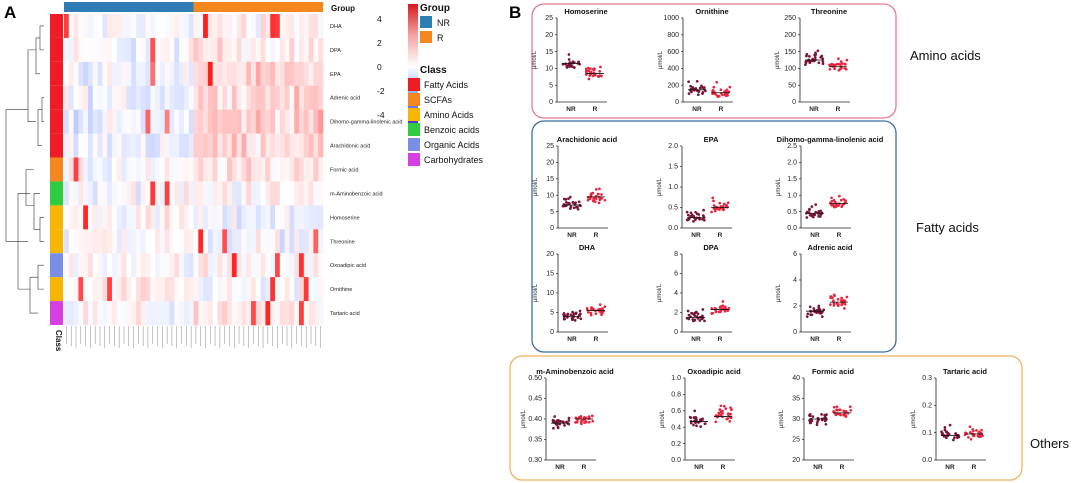 This screenshot has height=483, width=1072. I want to click on plot-title: EPA, so click(711, 139).